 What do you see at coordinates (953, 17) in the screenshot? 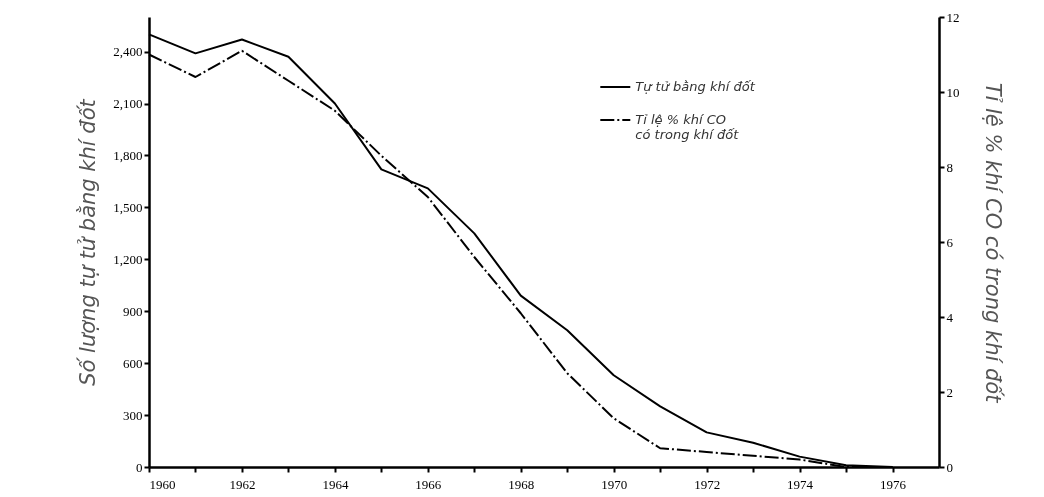
I see `y2-tick-label: 12` at bounding box center [953, 17].